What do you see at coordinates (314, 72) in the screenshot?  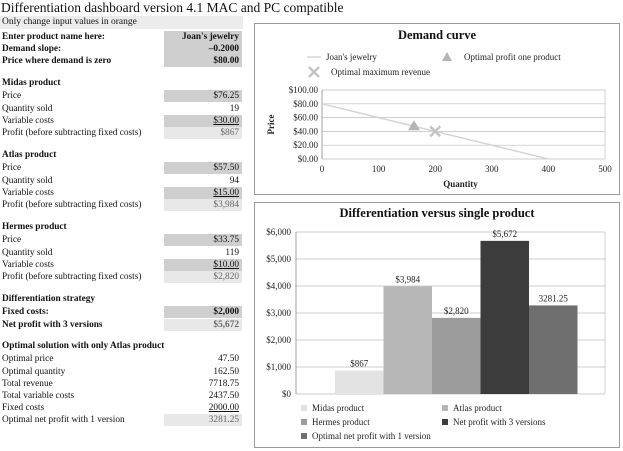 I see `legend-cross-swatch` at bounding box center [314, 72].